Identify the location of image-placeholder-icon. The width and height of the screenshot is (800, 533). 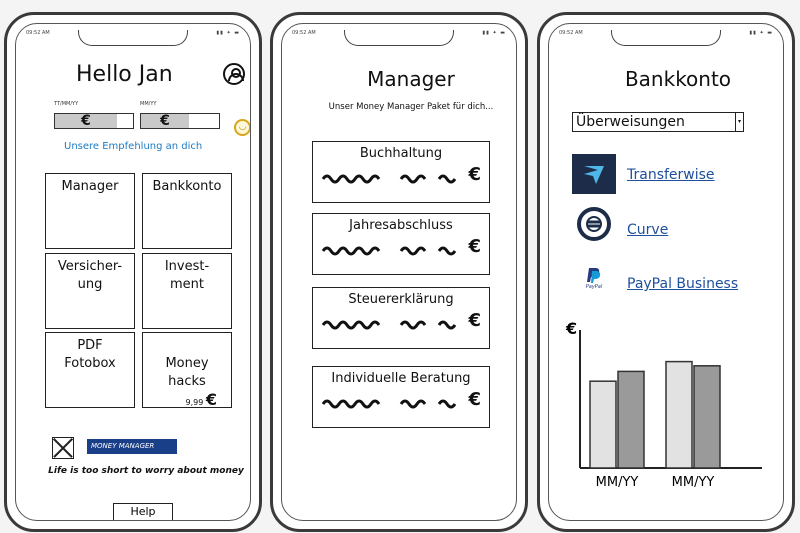
(63, 448).